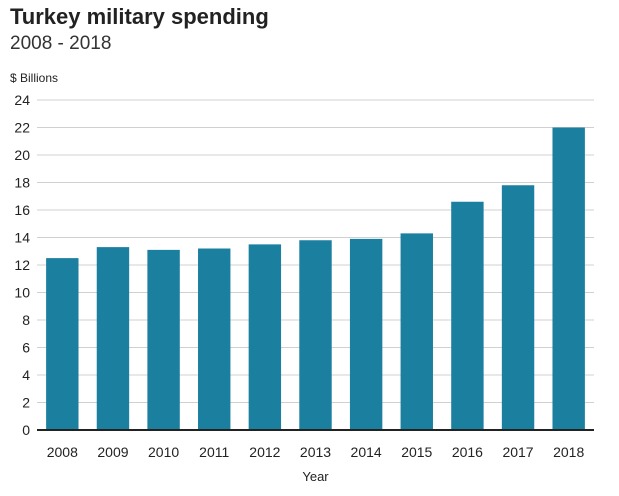  What do you see at coordinates (163, 339) in the screenshot?
I see `bar-2010` at bounding box center [163, 339].